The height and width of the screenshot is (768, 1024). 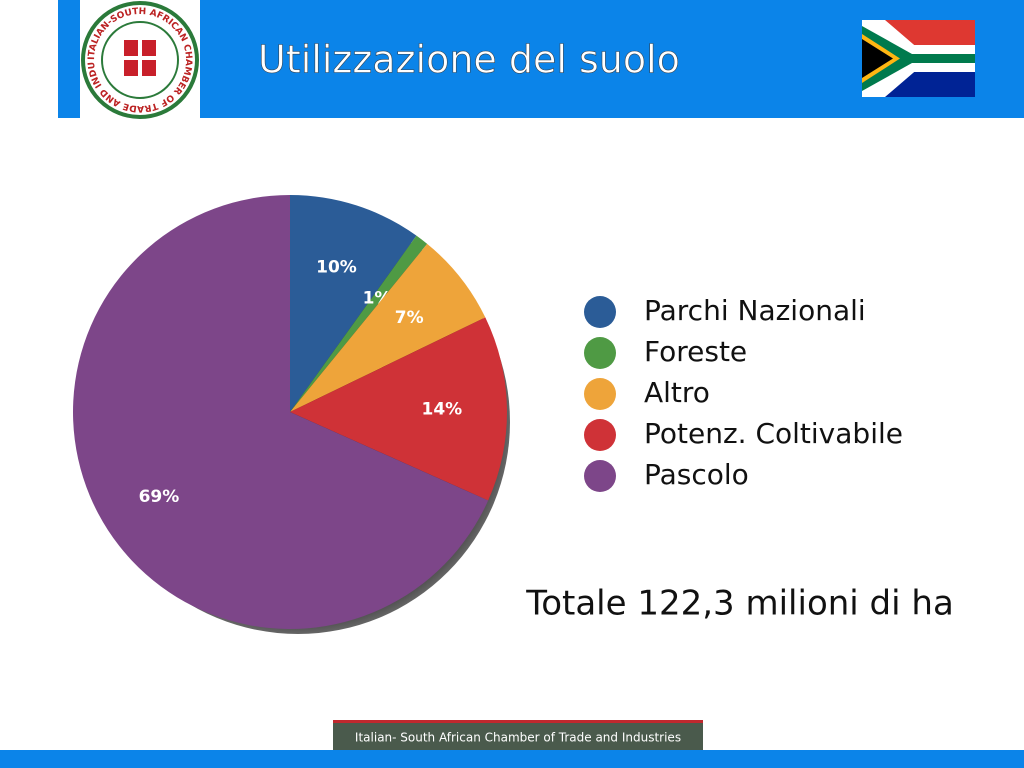 I want to click on data-label: 7%, so click(x=409, y=318).